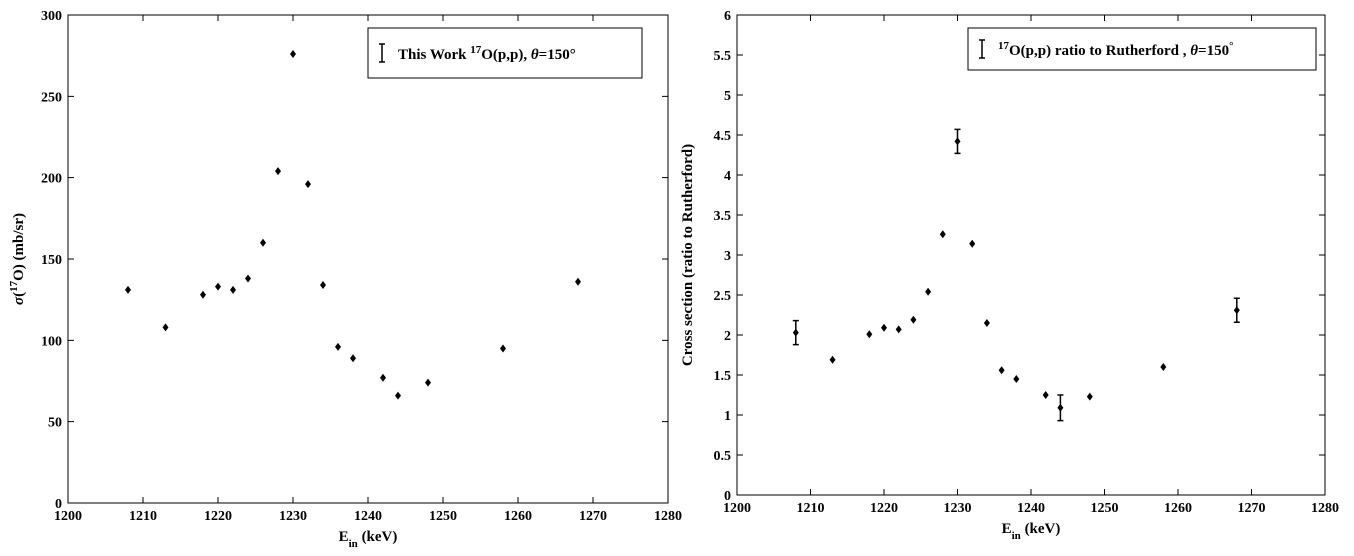  I want to click on y-tick-label: 250, so click(51, 97).